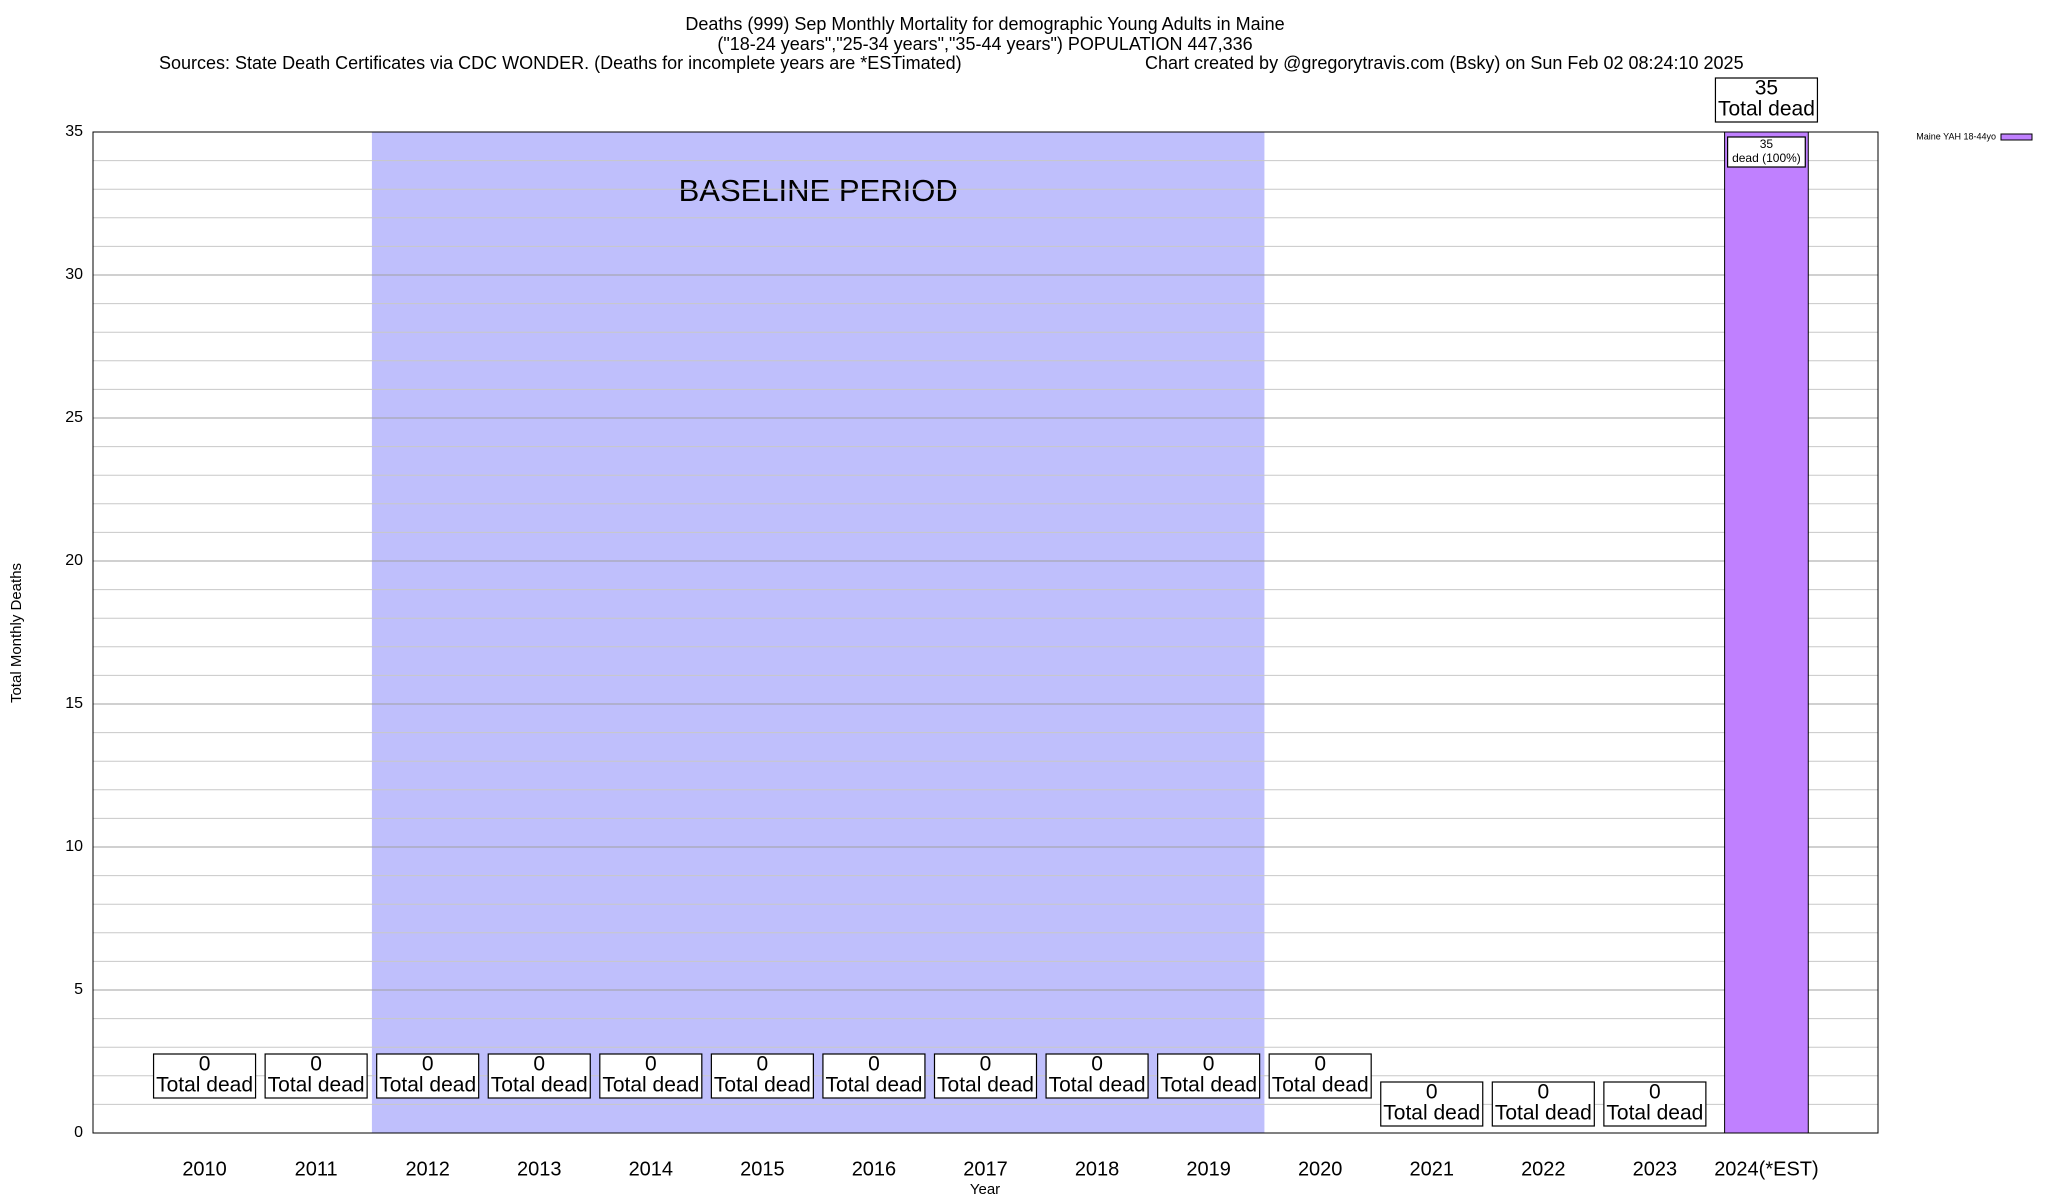 This screenshot has width=2048, height=1200. I want to click on x-tick-label: 2019, so click(1208, 1169).